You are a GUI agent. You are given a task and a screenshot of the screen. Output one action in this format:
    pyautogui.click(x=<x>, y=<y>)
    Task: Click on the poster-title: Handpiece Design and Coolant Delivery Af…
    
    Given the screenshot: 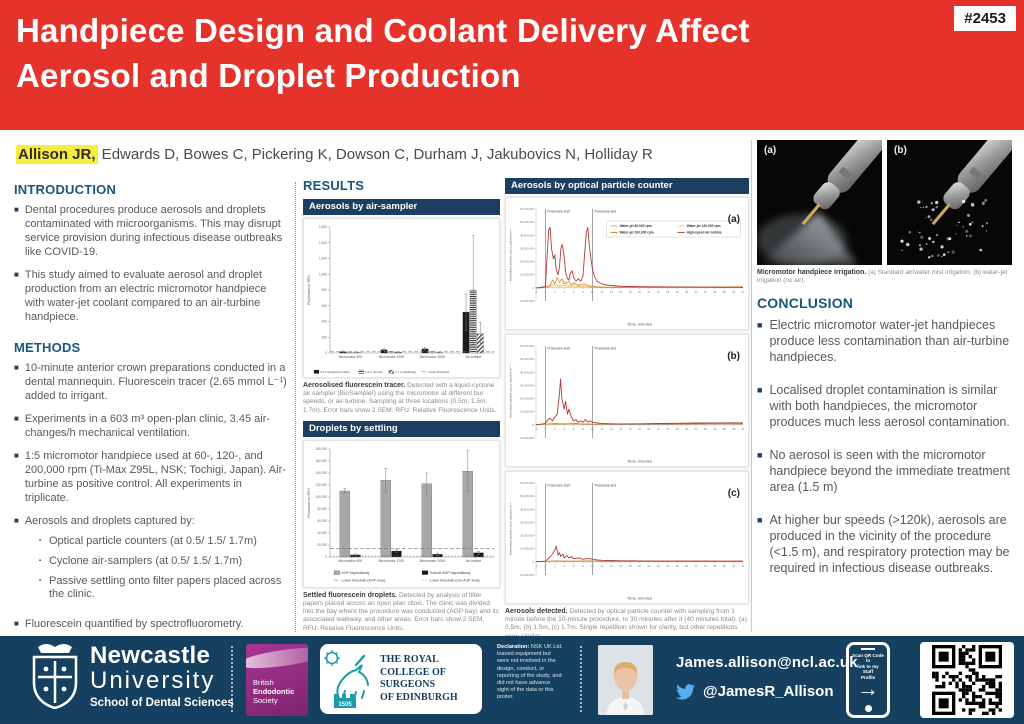 What is the action you would take?
    pyautogui.click(x=383, y=53)
    